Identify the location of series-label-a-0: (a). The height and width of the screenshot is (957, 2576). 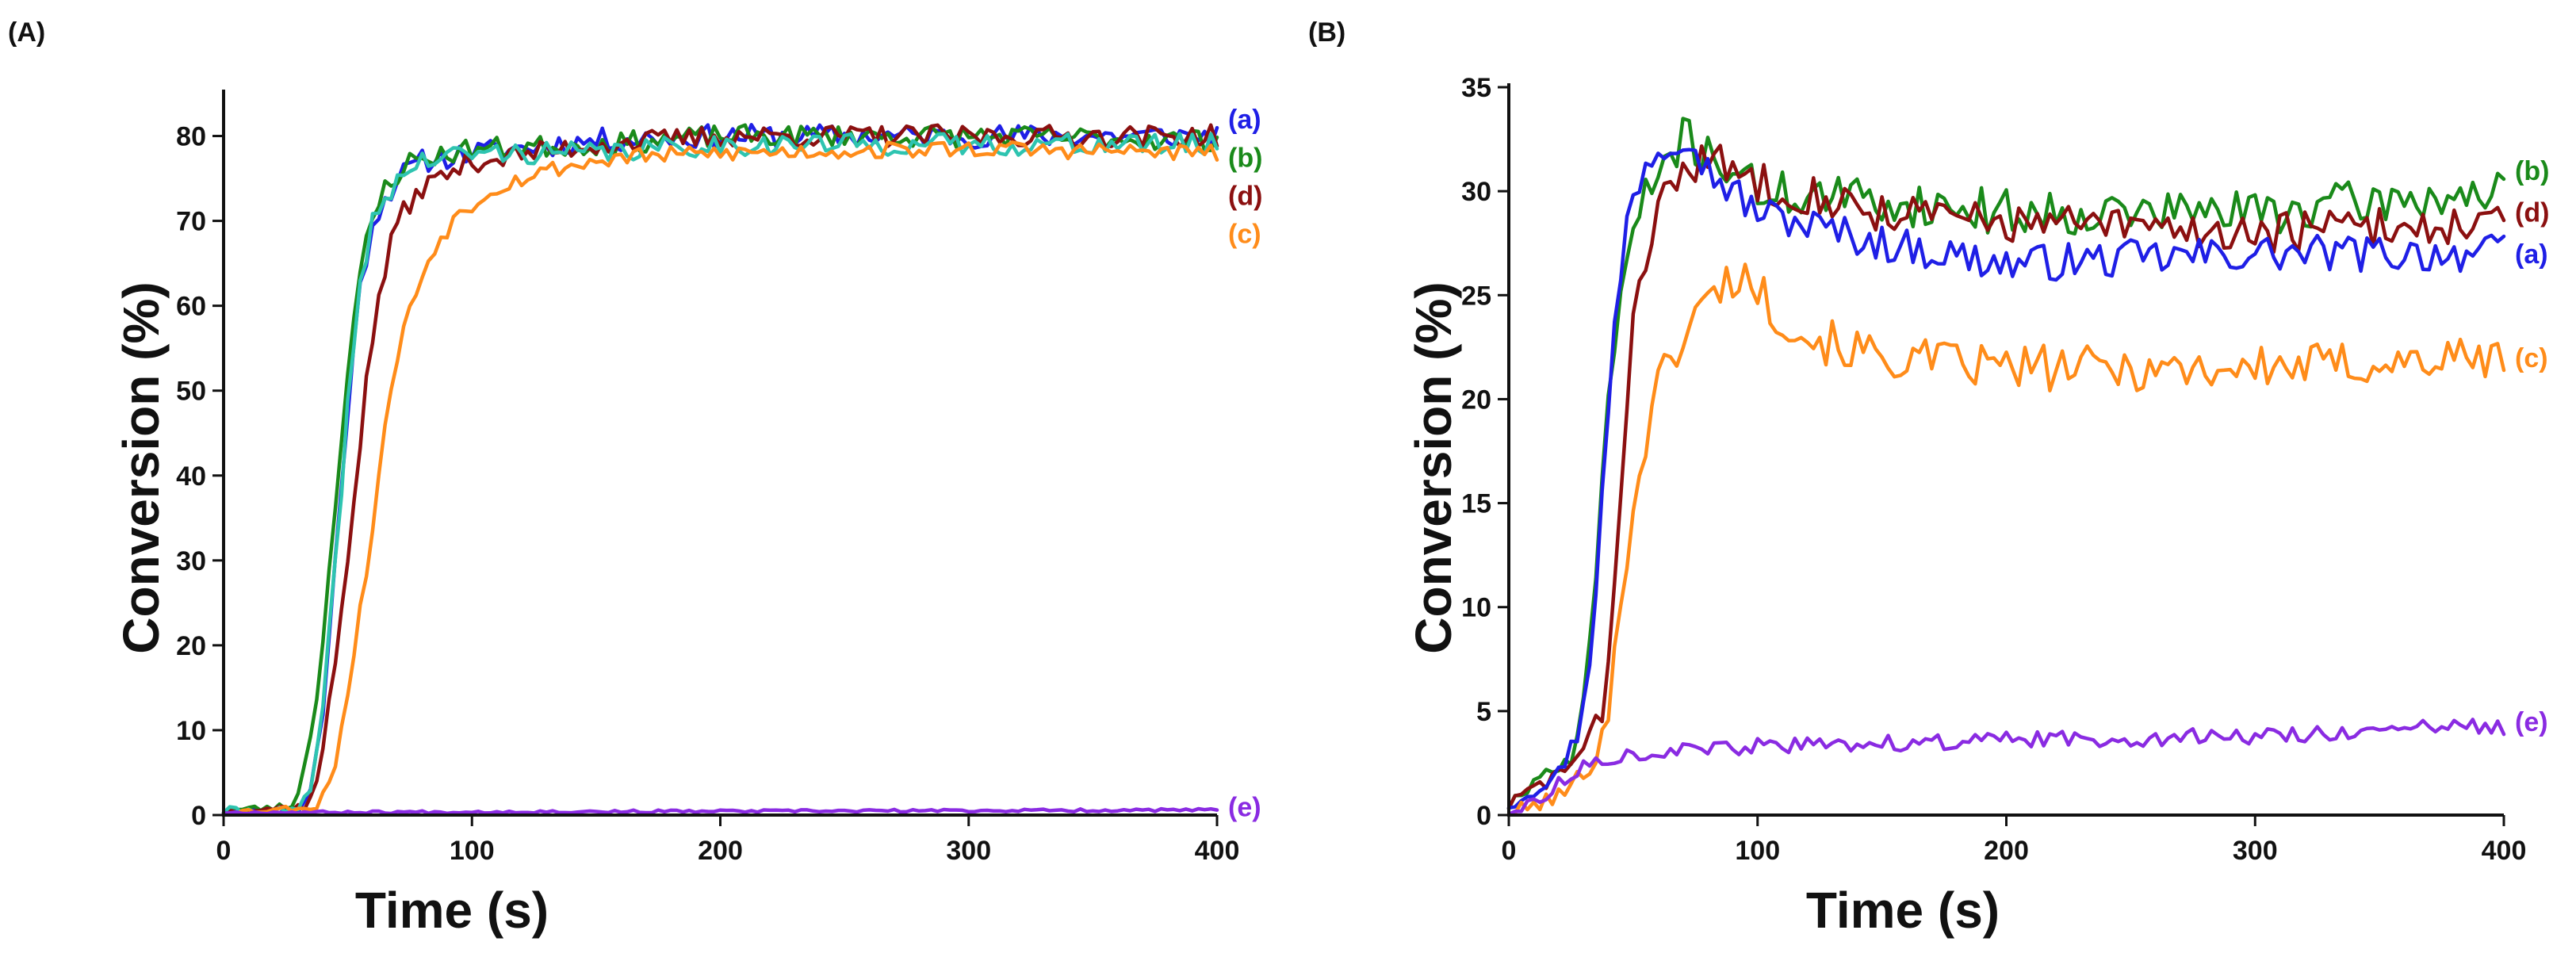
(1244, 120).